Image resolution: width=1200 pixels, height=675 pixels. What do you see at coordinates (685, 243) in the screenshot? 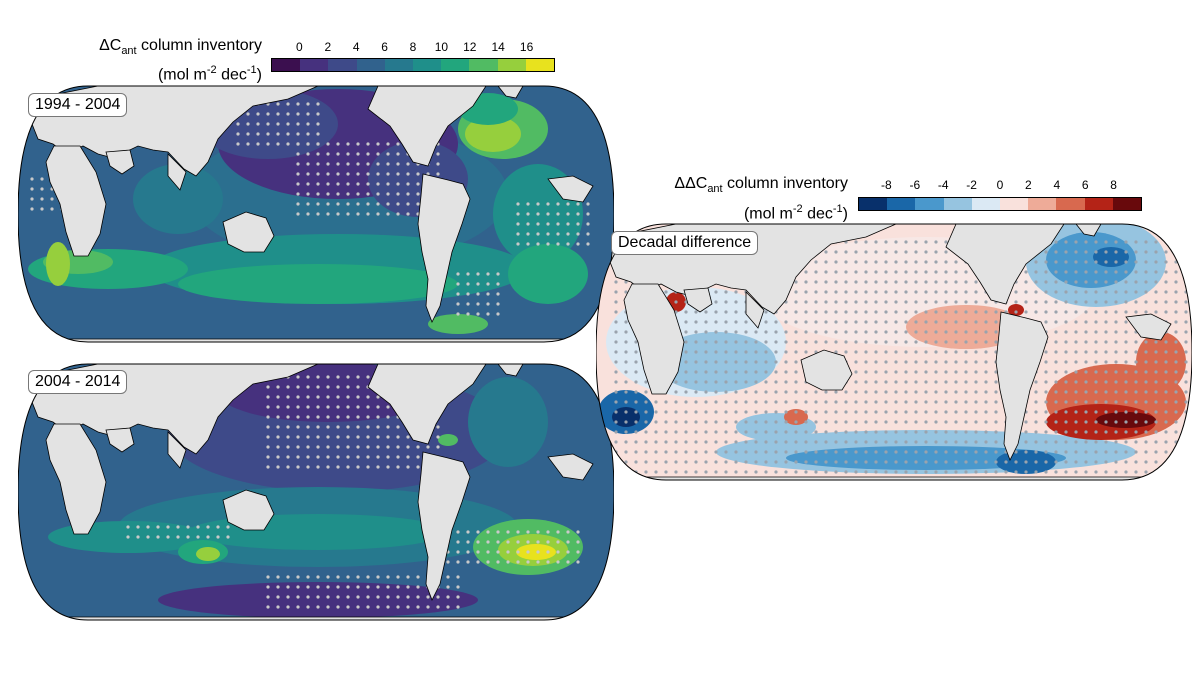
I see `panel-label-decadal-difference: Decadal difference` at bounding box center [685, 243].